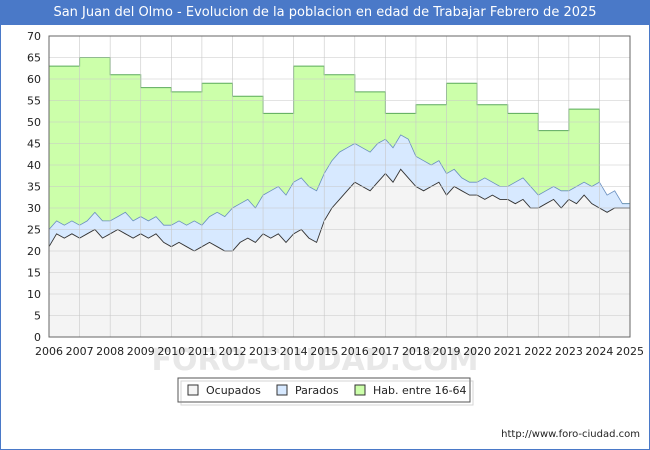  What do you see at coordinates (317, 390) in the screenshot?
I see `legend-label-parados: Parados` at bounding box center [317, 390].